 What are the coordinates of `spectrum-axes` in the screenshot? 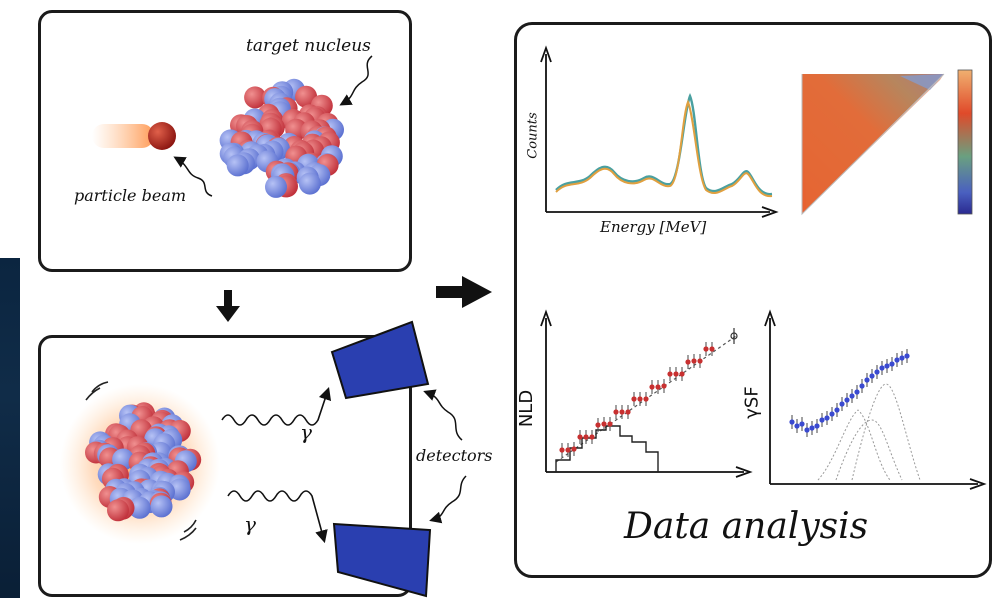 It's located at (659, 131).